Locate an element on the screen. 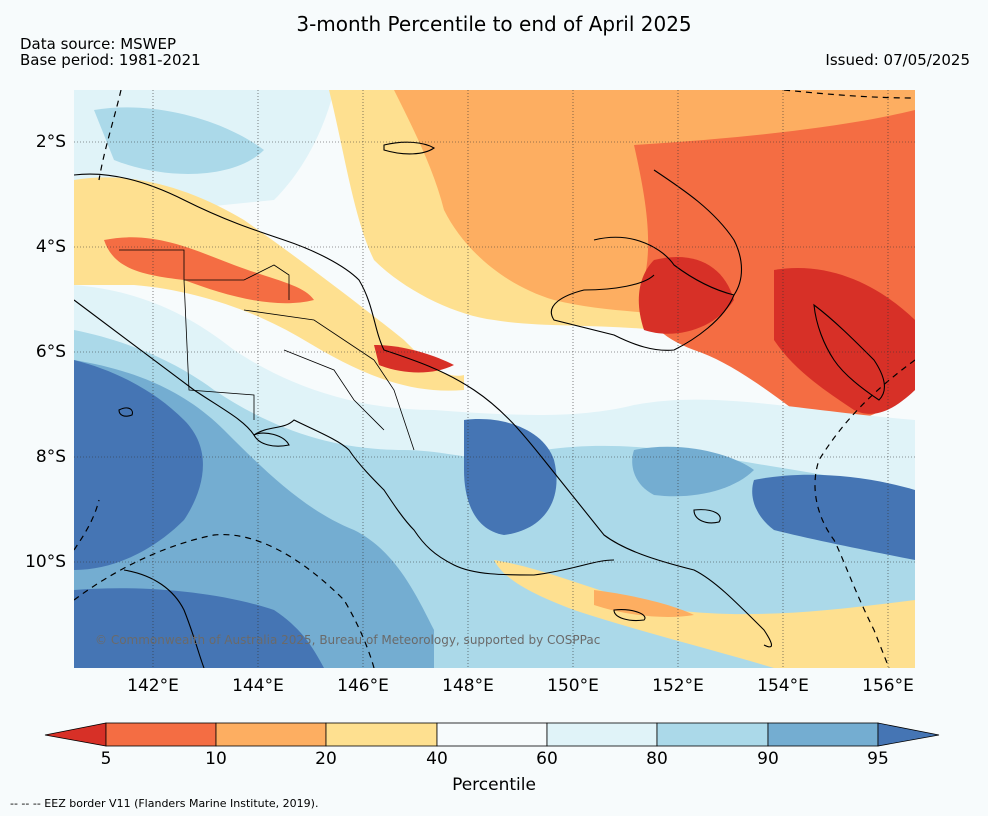 Image resolution: width=988 pixels, height=816 pixels. colorbar-tick-20: 20 is located at coordinates (326, 759).